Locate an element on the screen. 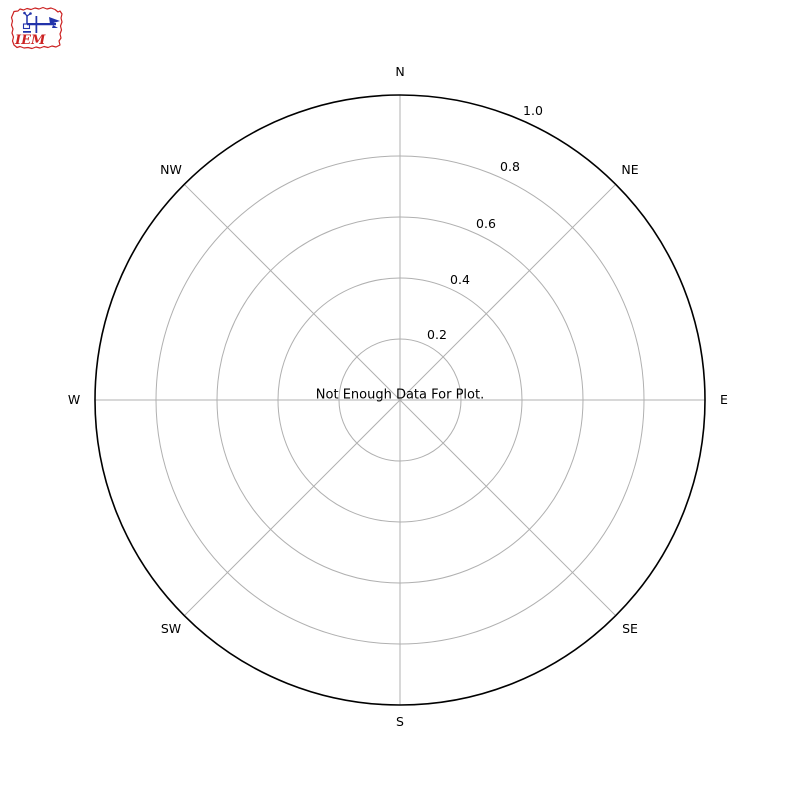 The height and width of the screenshot is (804, 800). iem-logo-graphic: IEM is located at coordinates (36, 28).